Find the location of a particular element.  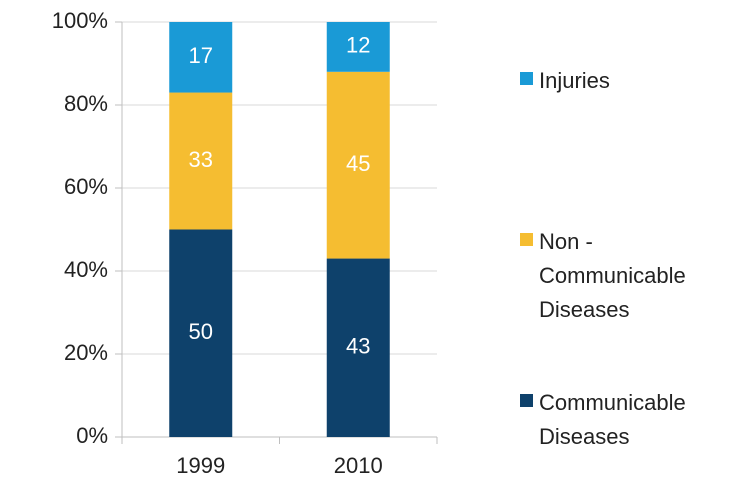

legend-item: Communicable Diseases is located at coordinates (604, 420).